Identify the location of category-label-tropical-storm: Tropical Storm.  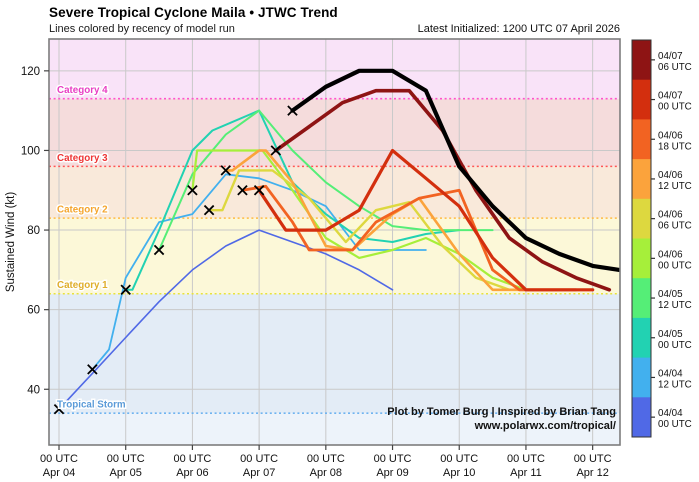
(91, 405).